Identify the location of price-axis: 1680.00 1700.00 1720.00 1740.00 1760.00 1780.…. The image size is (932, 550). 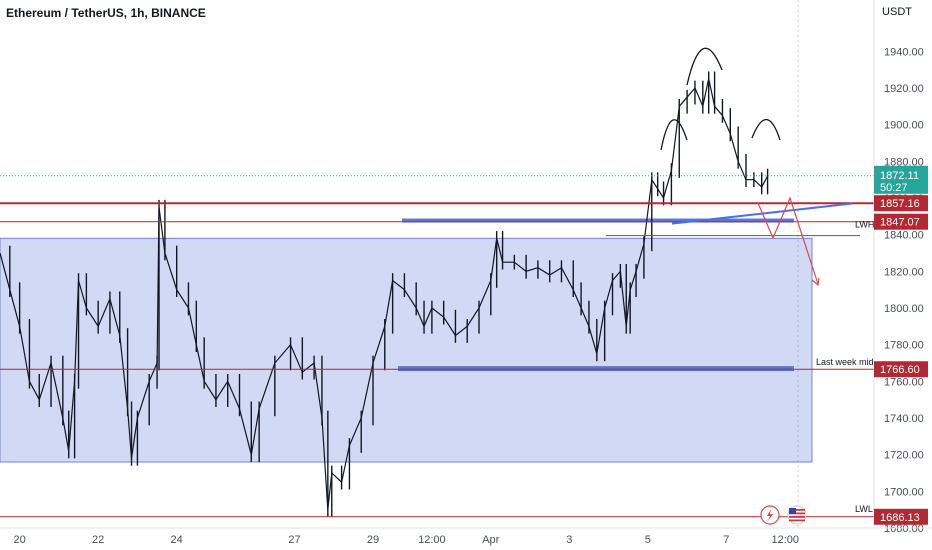
(902, 275).